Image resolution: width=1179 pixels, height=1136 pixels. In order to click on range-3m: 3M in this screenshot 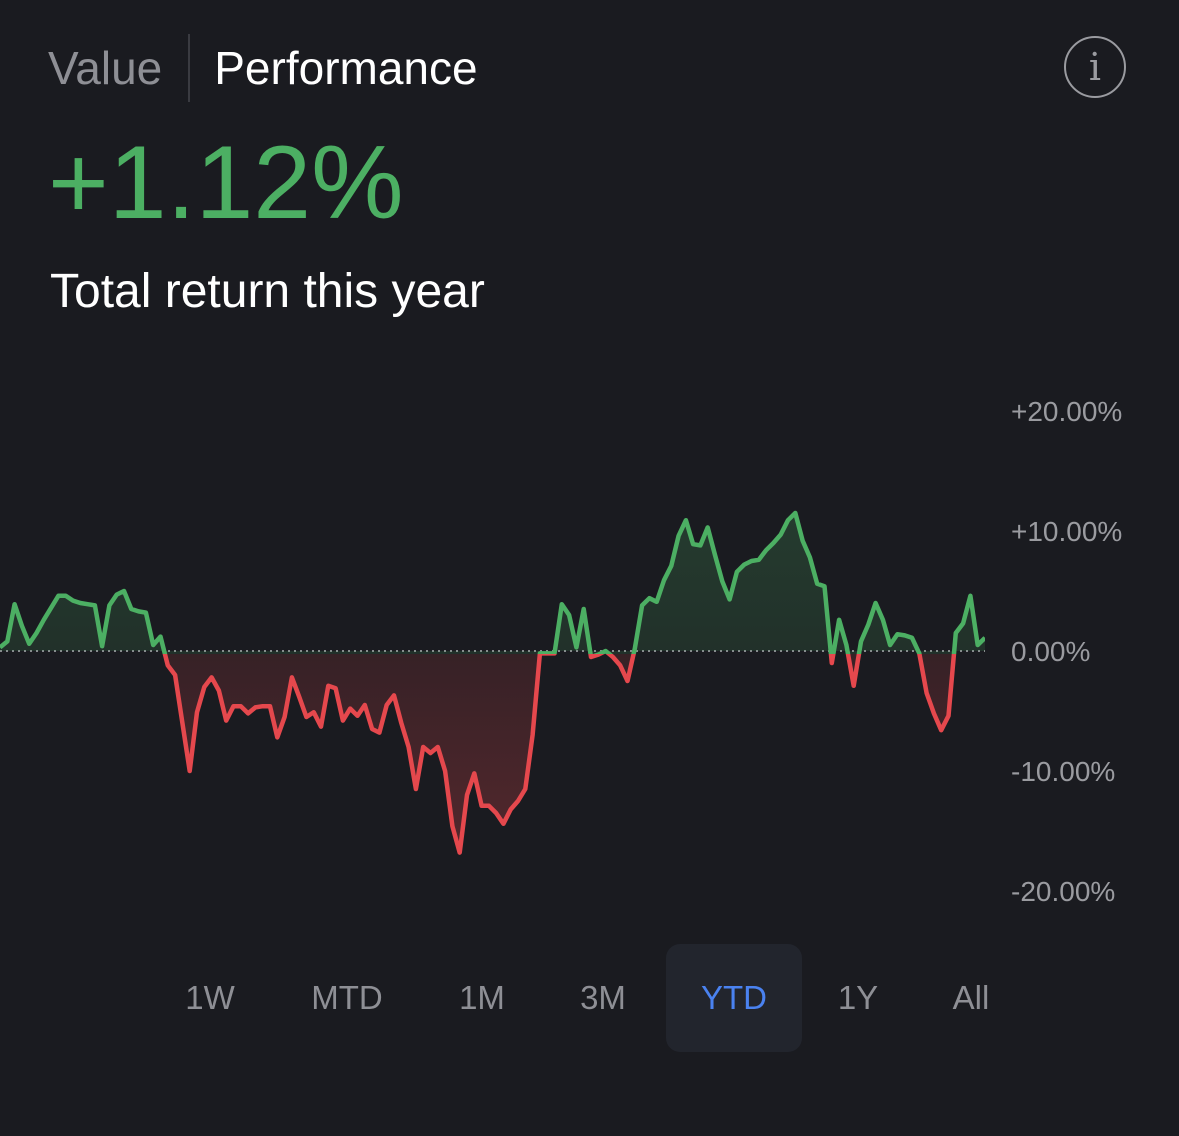, I will do `click(603, 997)`.